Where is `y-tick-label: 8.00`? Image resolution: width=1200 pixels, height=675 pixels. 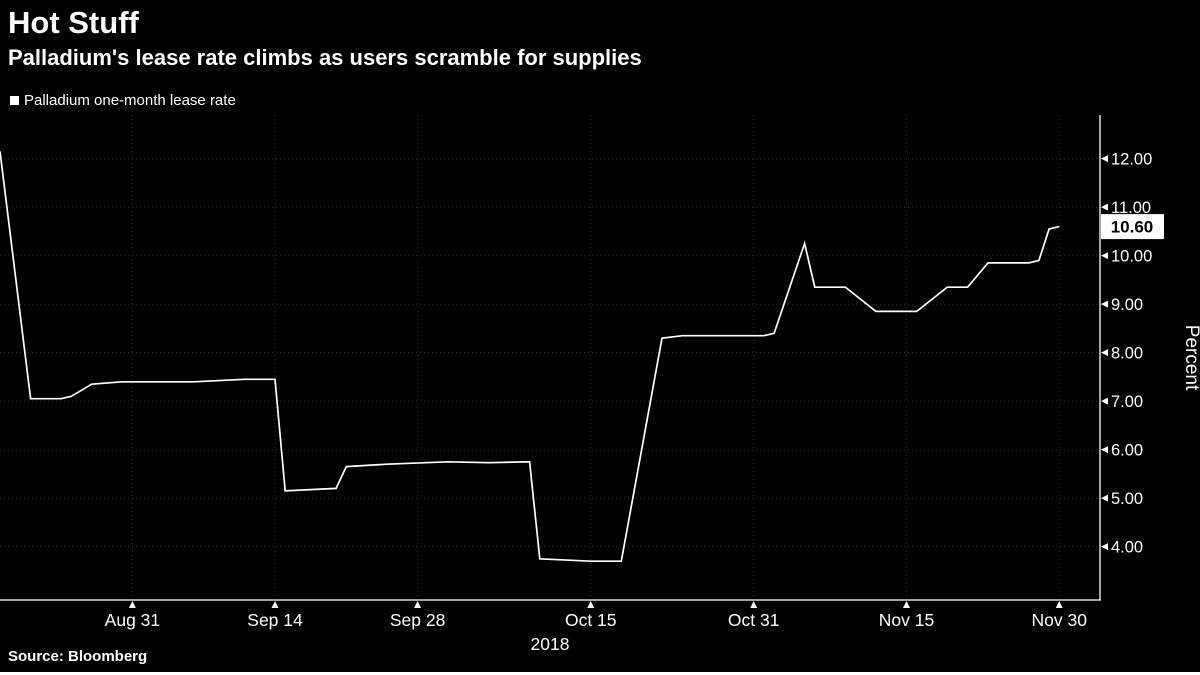
y-tick-label: 8.00 is located at coordinates (1127, 353).